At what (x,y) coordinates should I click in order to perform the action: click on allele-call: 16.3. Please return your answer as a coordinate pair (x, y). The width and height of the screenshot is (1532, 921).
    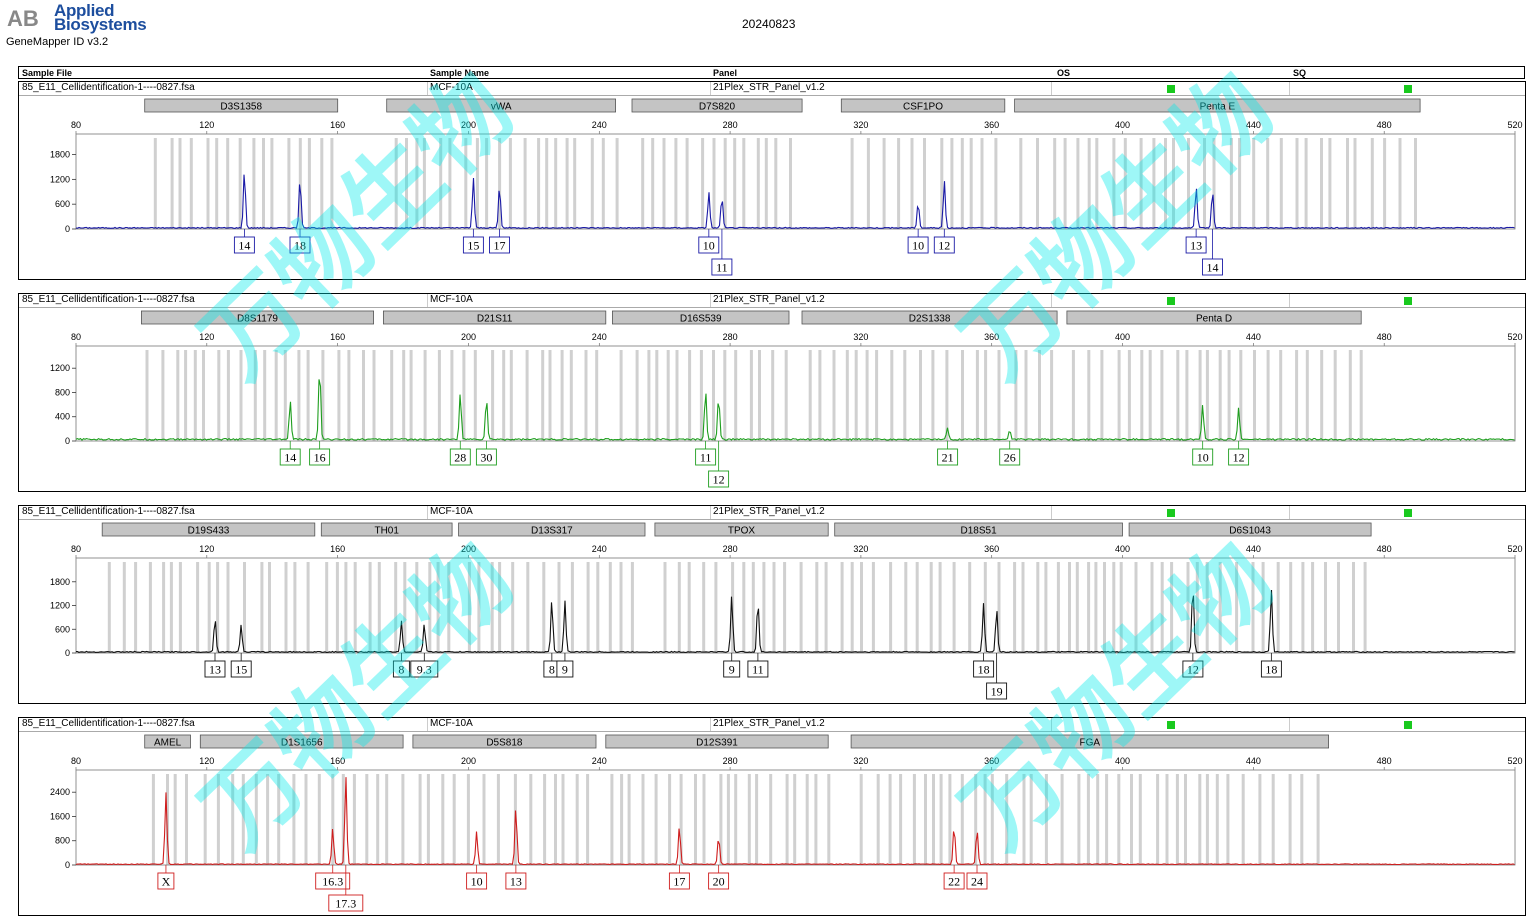
    Looking at the image, I should click on (333, 877).